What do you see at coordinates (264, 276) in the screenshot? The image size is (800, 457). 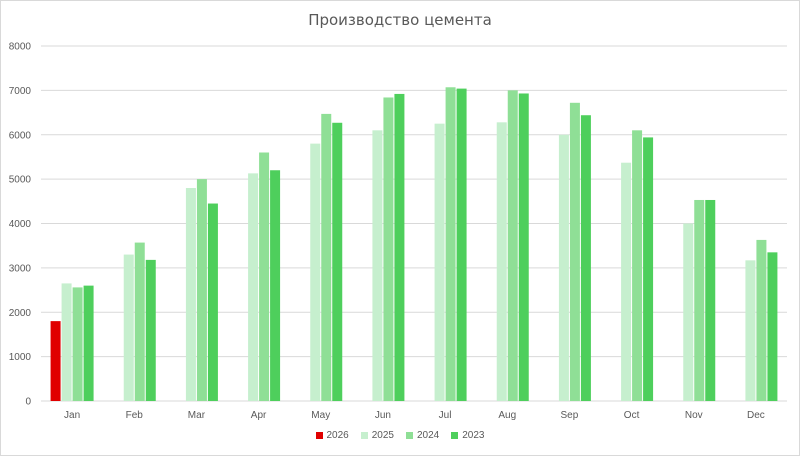 I see `bar-2024-Apr` at bounding box center [264, 276].